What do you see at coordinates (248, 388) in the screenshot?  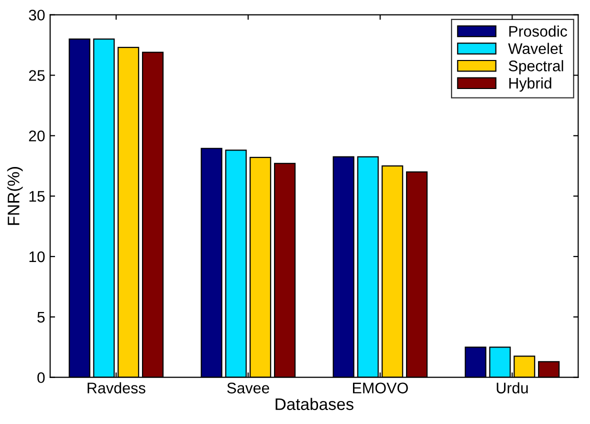 I see `x-tick-label: Savee` at bounding box center [248, 388].